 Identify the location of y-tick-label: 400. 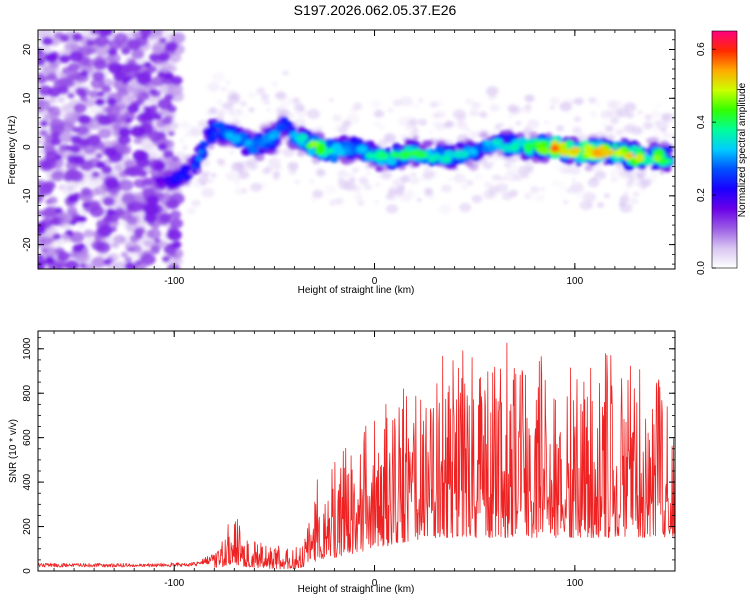
(27, 481).